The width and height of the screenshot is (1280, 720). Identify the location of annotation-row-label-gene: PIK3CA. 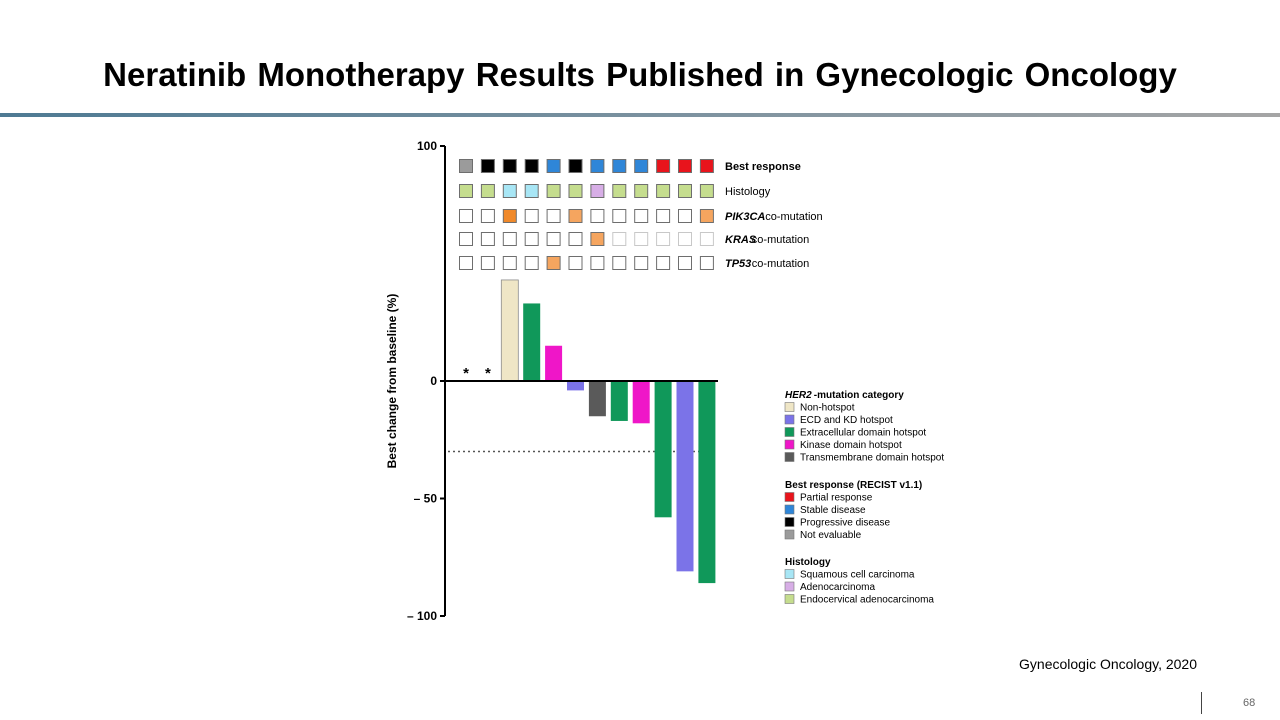
(745, 217).